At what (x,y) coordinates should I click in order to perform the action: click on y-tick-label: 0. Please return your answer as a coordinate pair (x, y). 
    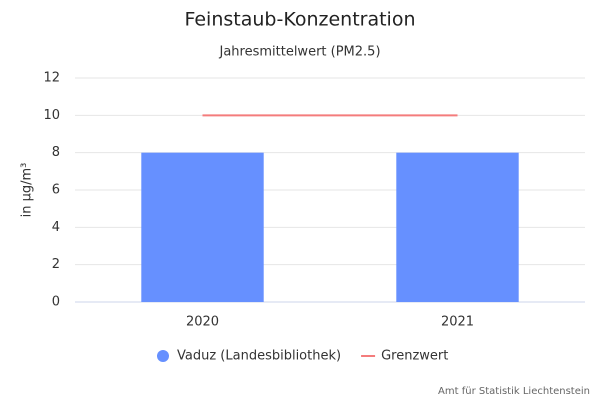
    Looking at the image, I should click on (56, 302).